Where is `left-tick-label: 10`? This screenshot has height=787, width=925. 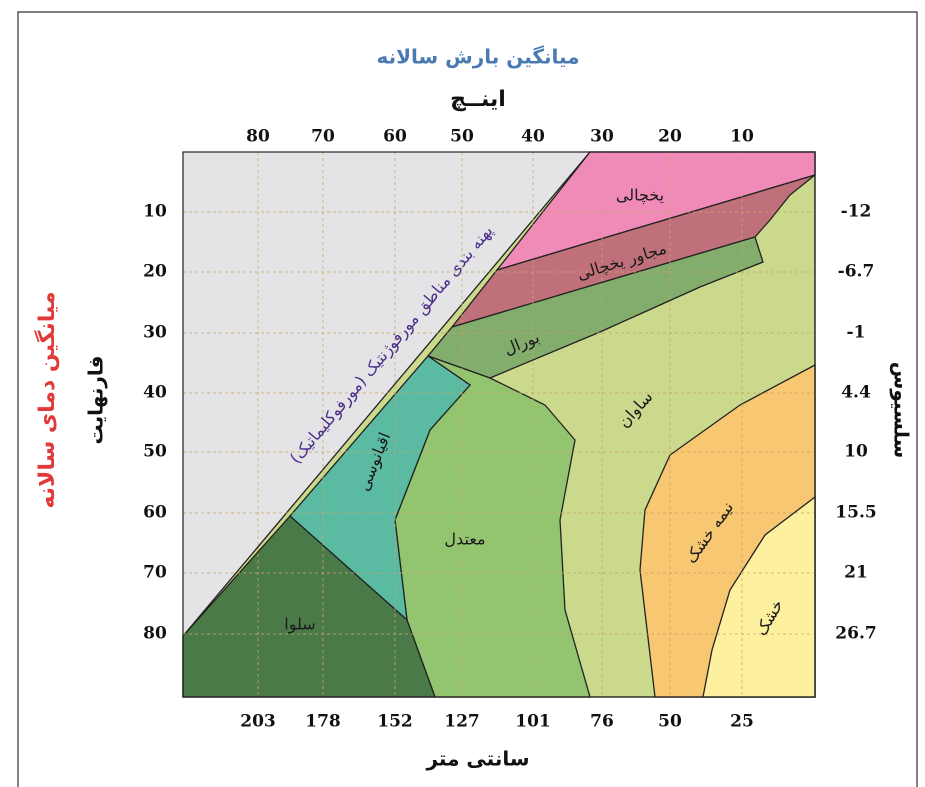
left-tick-label: 10 is located at coordinates (155, 212).